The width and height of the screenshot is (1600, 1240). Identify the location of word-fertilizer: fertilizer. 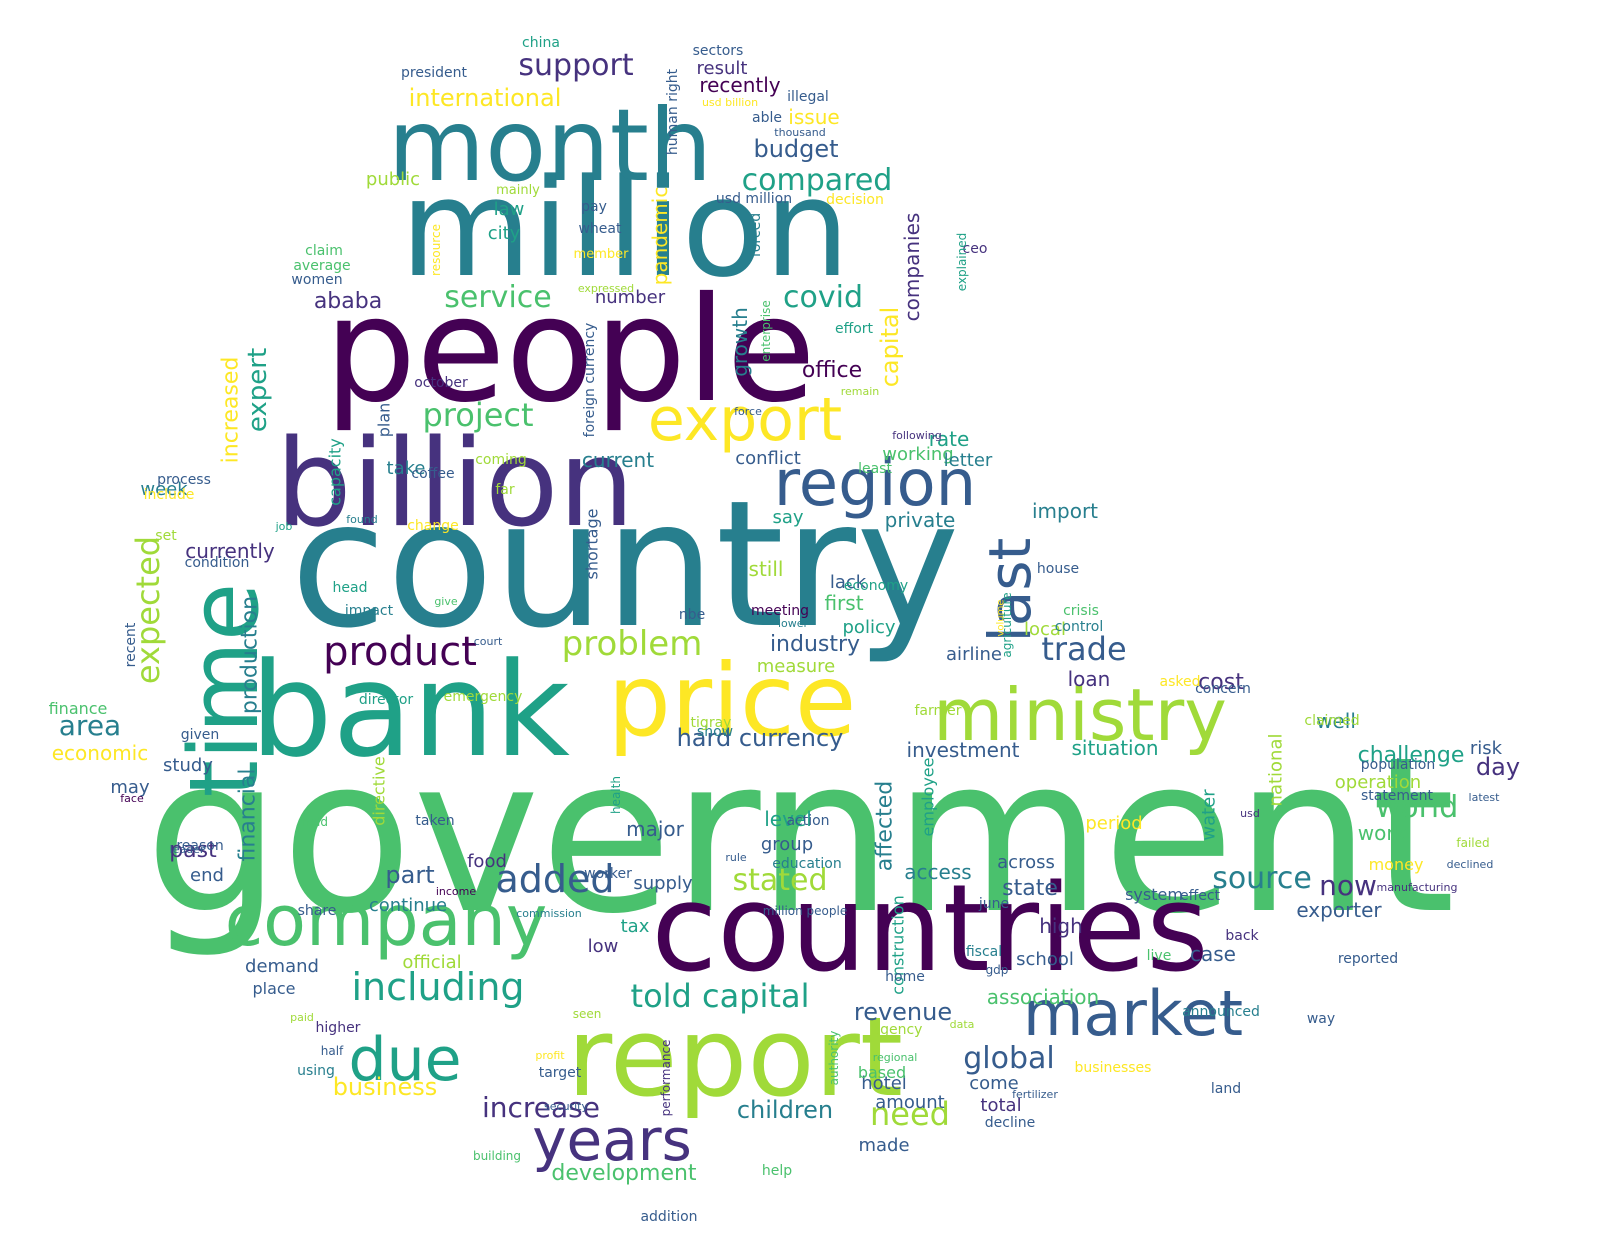
(1035, 1094).